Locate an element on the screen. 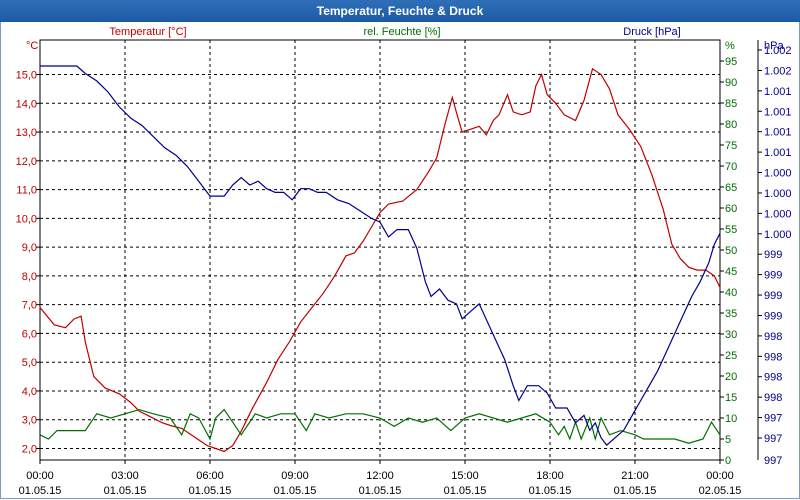 This screenshot has height=500, width=800. x-tick-time: 12:00 is located at coordinates (380, 476).